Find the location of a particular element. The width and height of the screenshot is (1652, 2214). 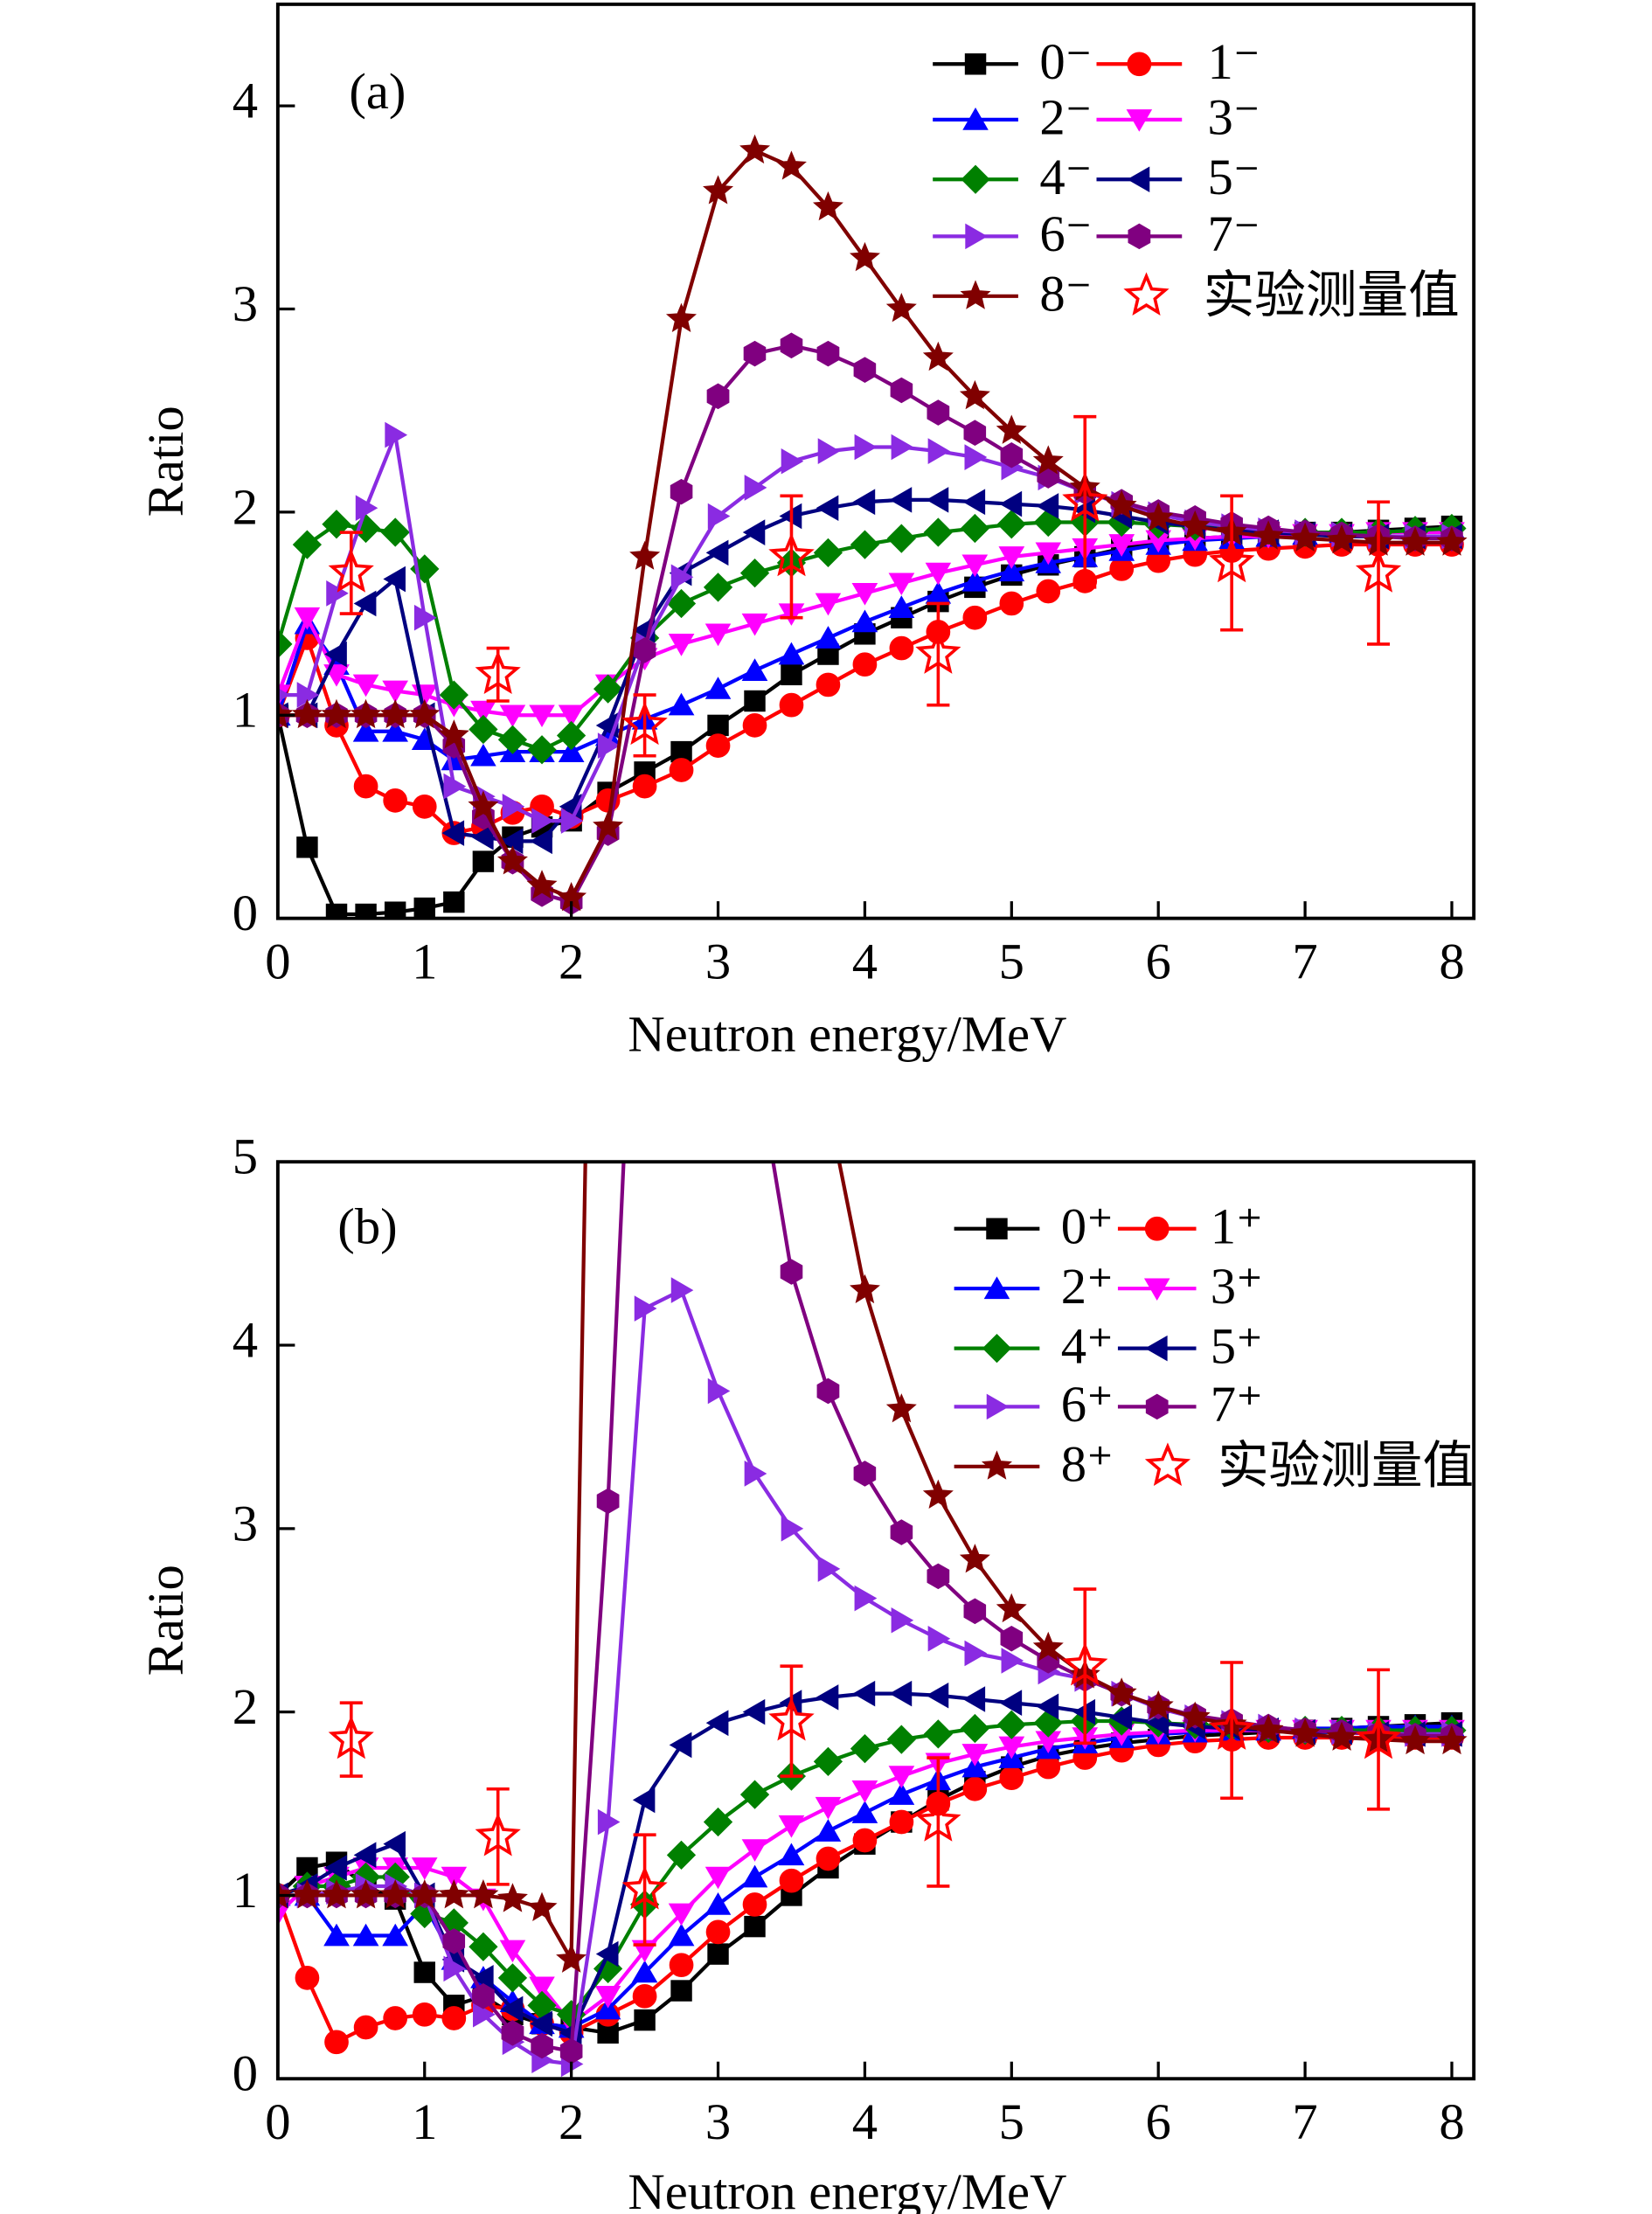

x-axis-label: Neutron energy/MeV is located at coordinates (847, 2188).